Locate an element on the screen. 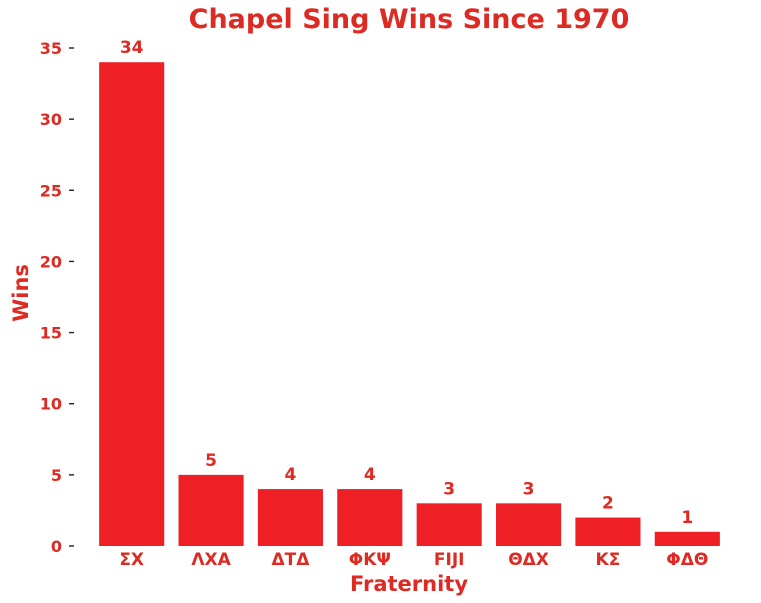 Image resolution: width=761 pixels, height=603 pixels. y-tick-label: 10 is located at coordinates (51, 404).